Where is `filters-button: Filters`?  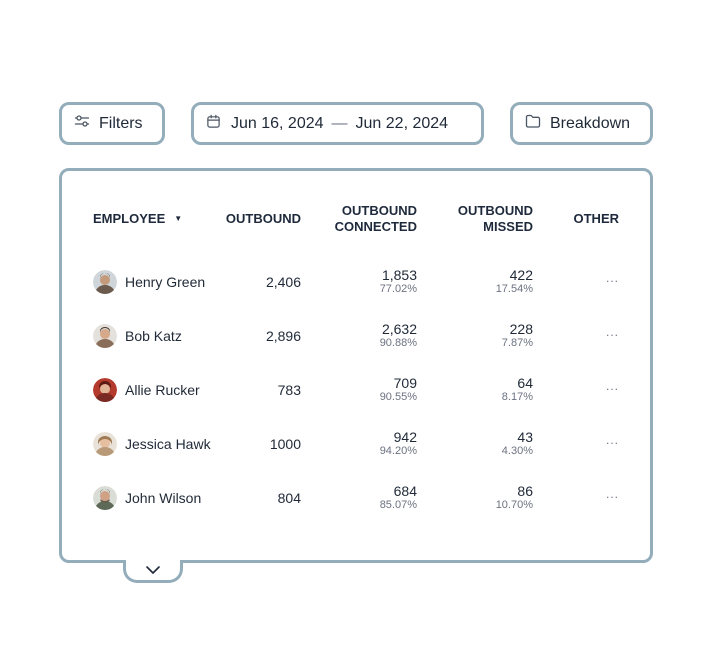 filters-button: Filters is located at coordinates (112, 123).